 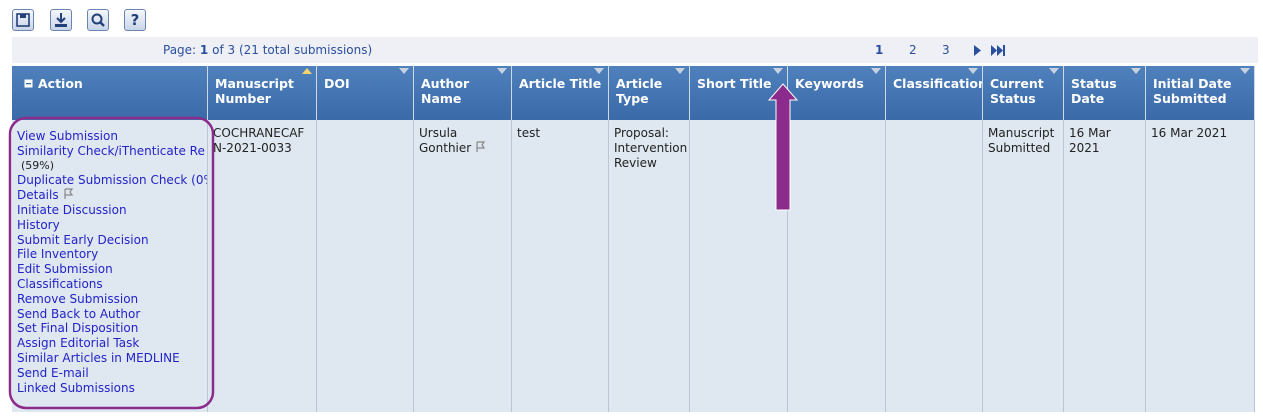 I want to click on header-text: Article Type, so click(x=639, y=91).